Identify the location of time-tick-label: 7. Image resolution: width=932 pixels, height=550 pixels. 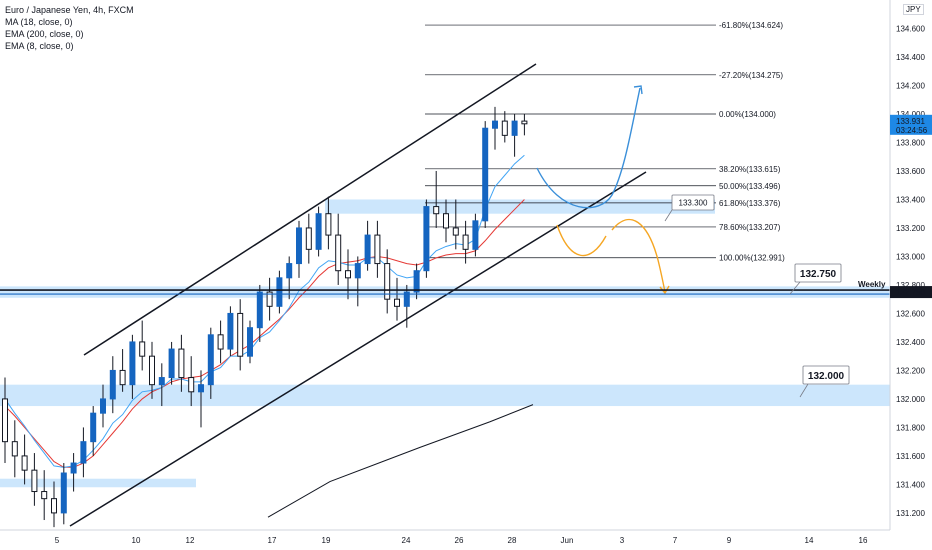
(675, 540).